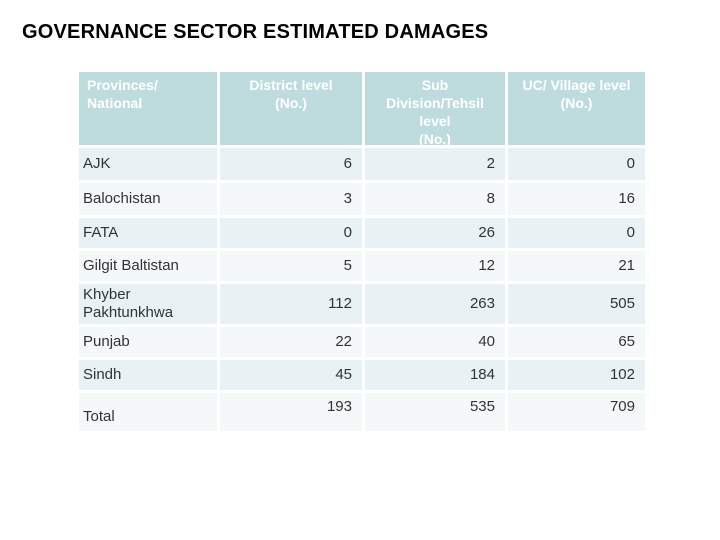  I want to click on page-title: GOVERNANCE SECTOR ESTIMATED DAMAGES, so click(255, 32).